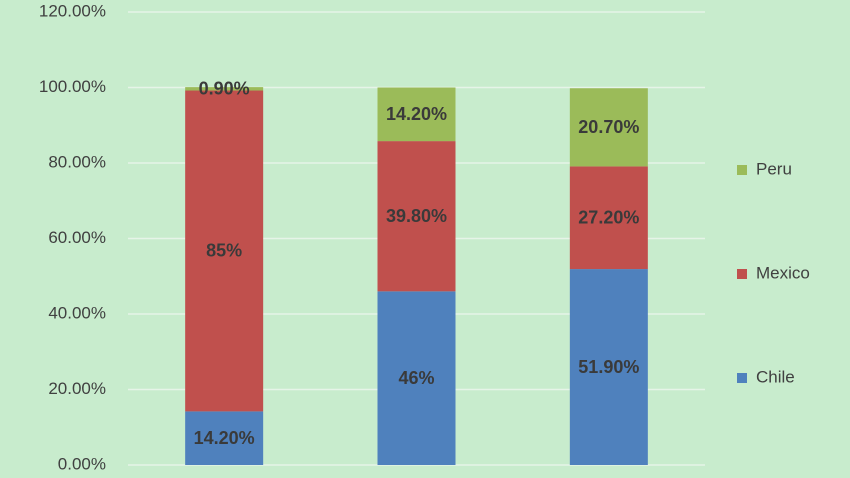  What do you see at coordinates (77, 388) in the screenshot?
I see `y-tick-label: 20.00%` at bounding box center [77, 388].